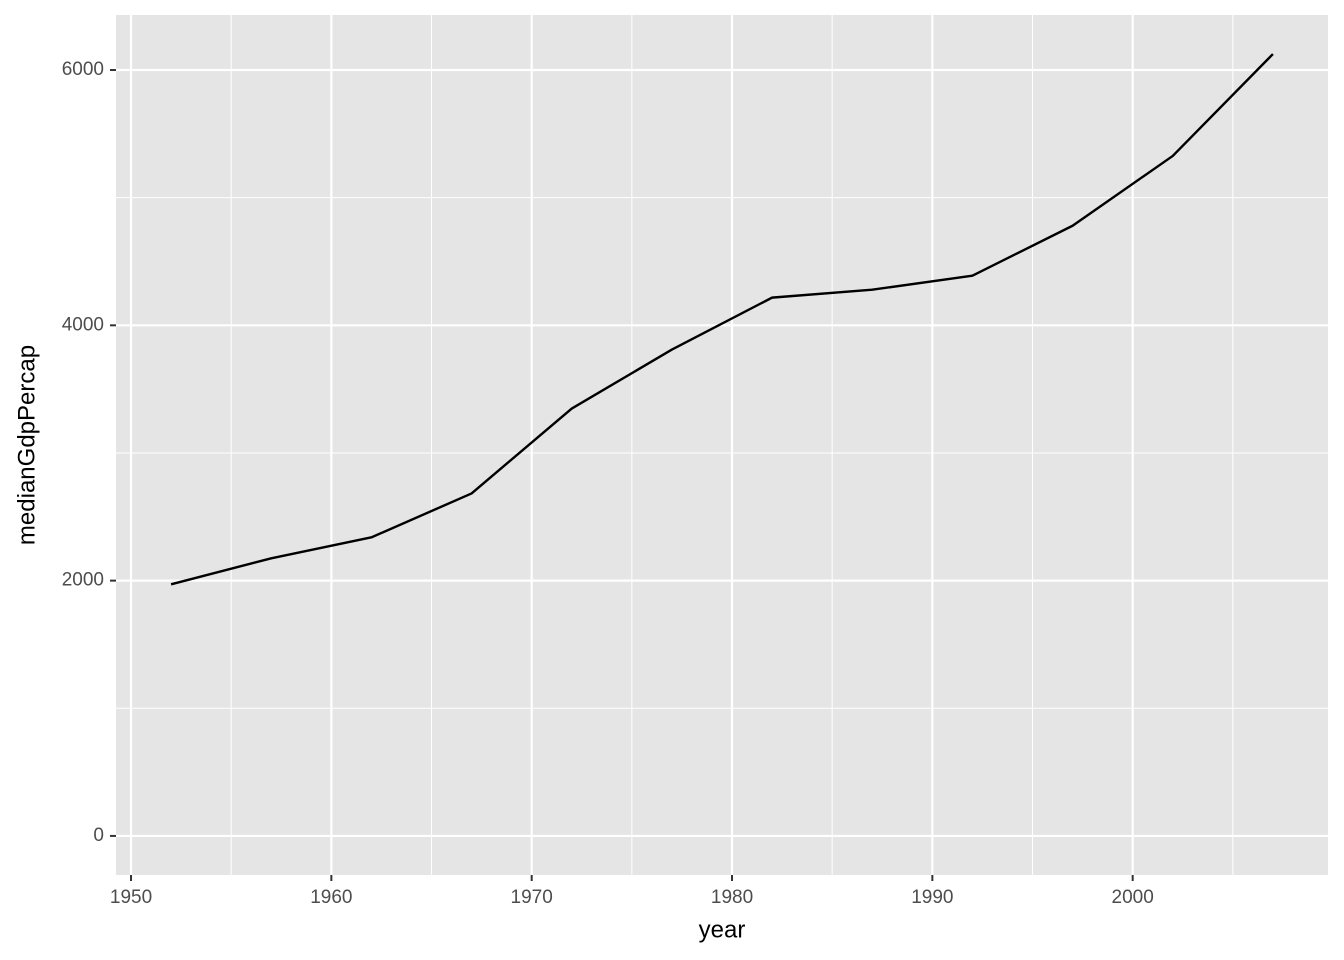 The image size is (1344, 960). Describe the element at coordinates (131, 897) in the screenshot. I see `x-tick-label: 1950` at that location.